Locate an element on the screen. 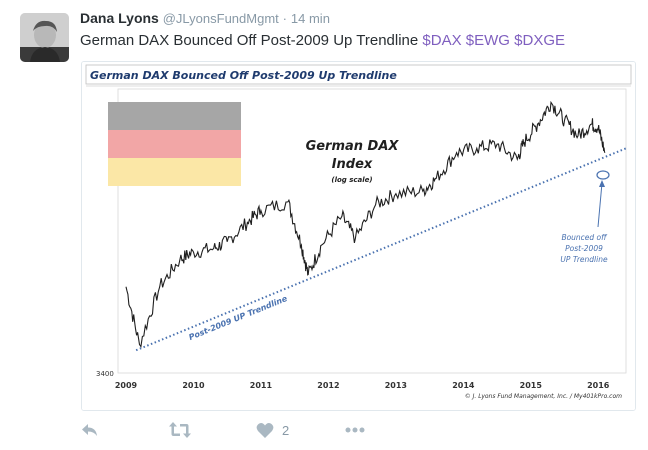 Image resolution: width=648 pixels, height=450 pixels. timestamp: 14 min is located at coordinates (310, 18).